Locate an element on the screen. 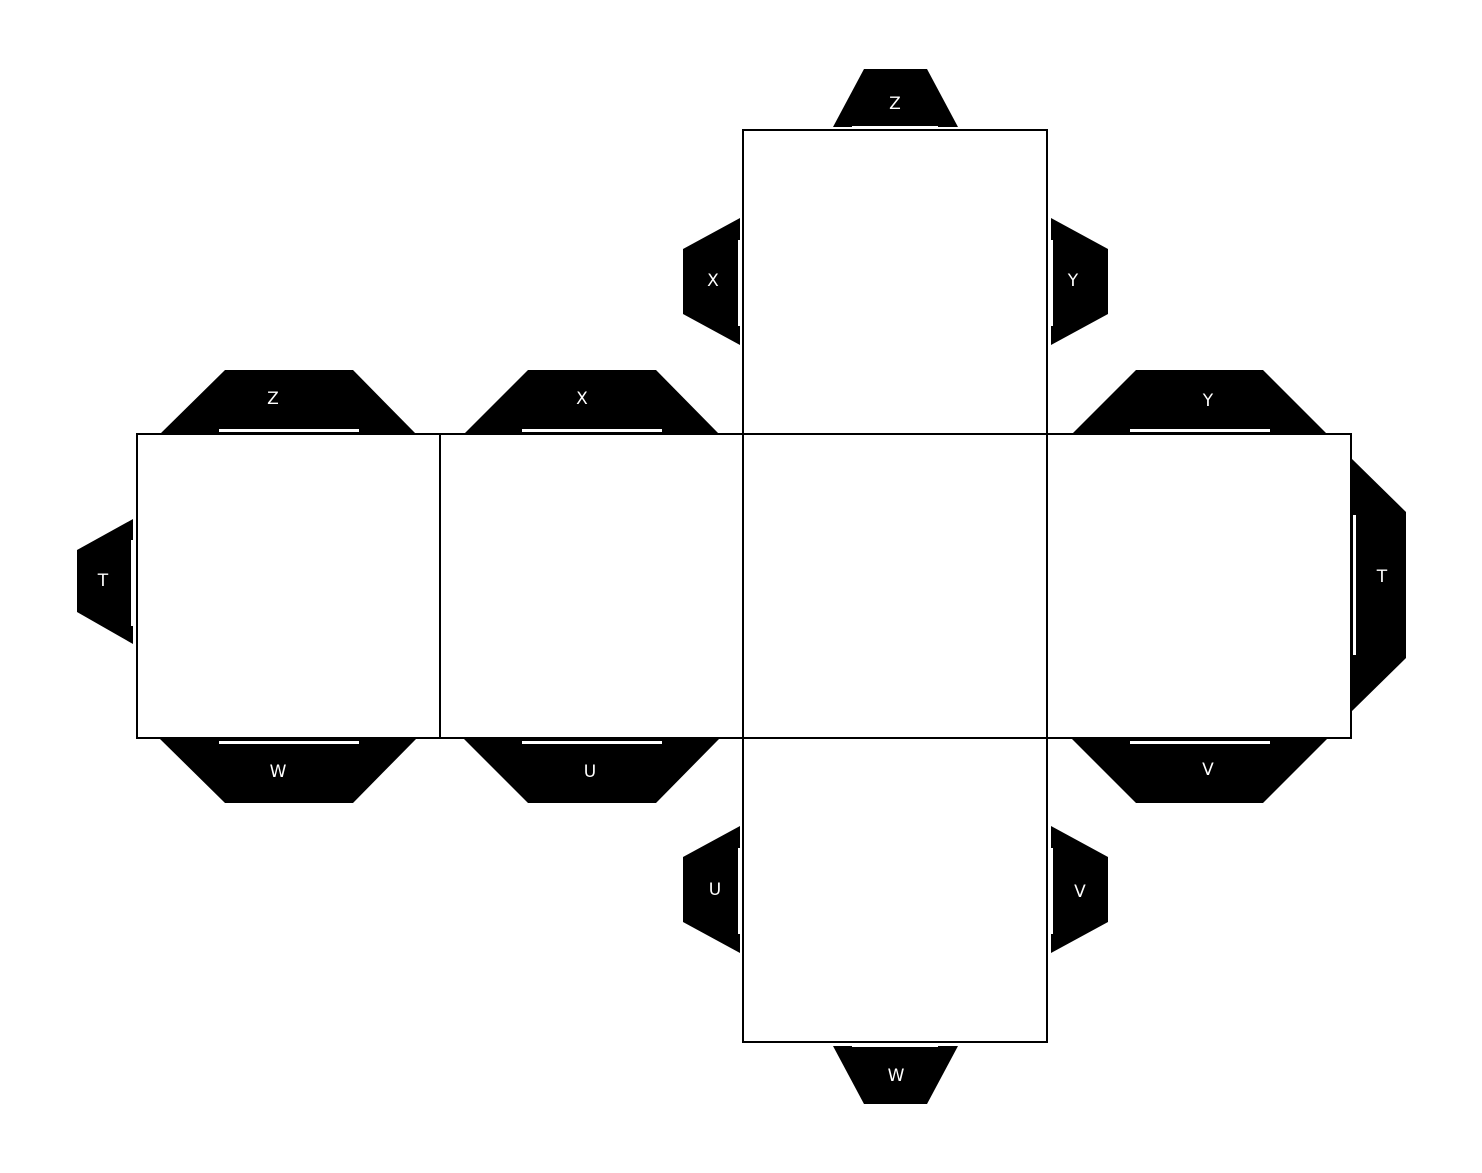  tab-far-left-face-bottom: W is located at coordinates (288, 771).